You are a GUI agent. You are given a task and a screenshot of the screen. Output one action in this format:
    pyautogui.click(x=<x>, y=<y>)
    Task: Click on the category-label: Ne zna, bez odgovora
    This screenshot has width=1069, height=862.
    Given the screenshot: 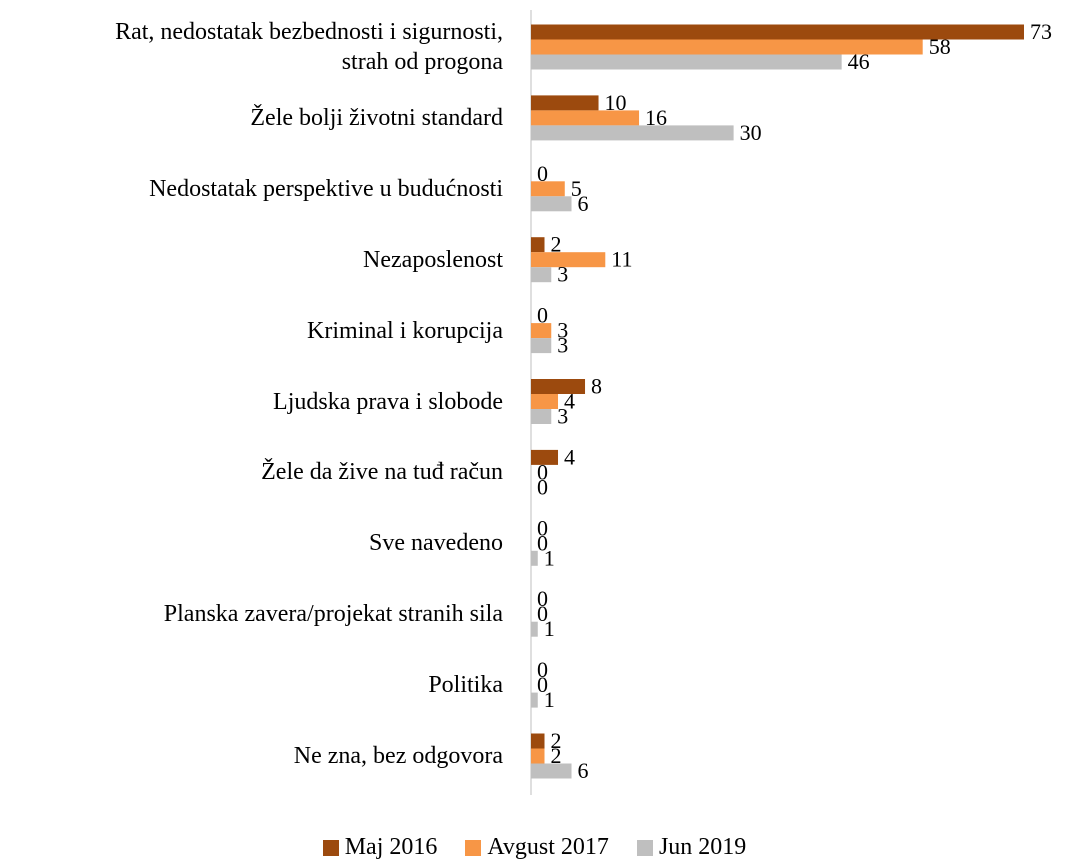 What is the action you would take?
    pyautogui.click(x=398, y=756)
    